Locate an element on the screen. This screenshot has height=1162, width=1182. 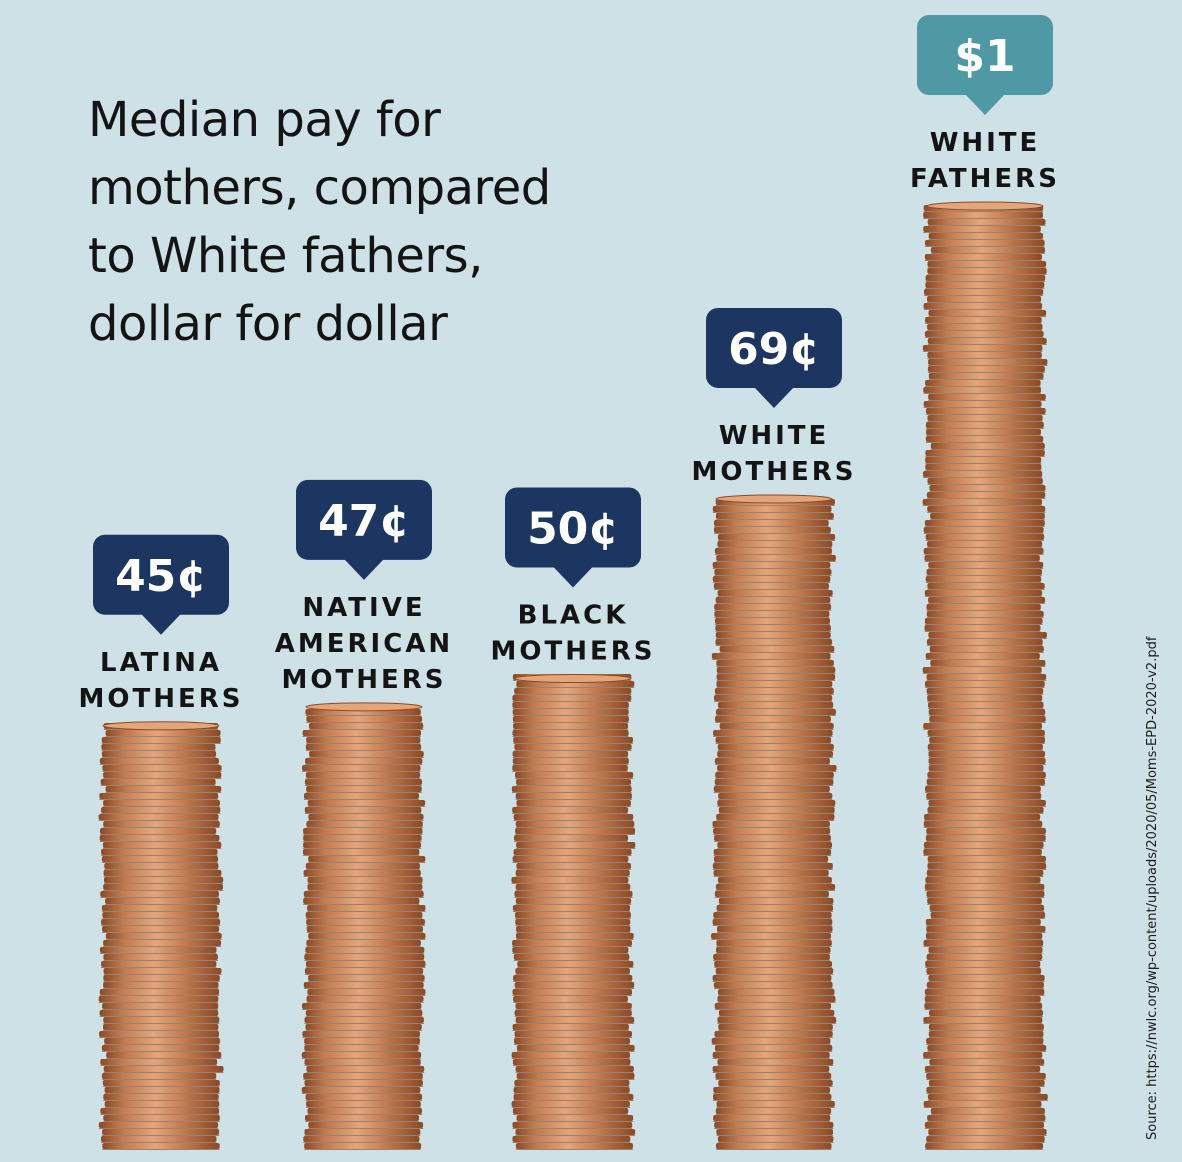
chart-title-line-4: dollar for dollar is located at coordinates (268, 324).